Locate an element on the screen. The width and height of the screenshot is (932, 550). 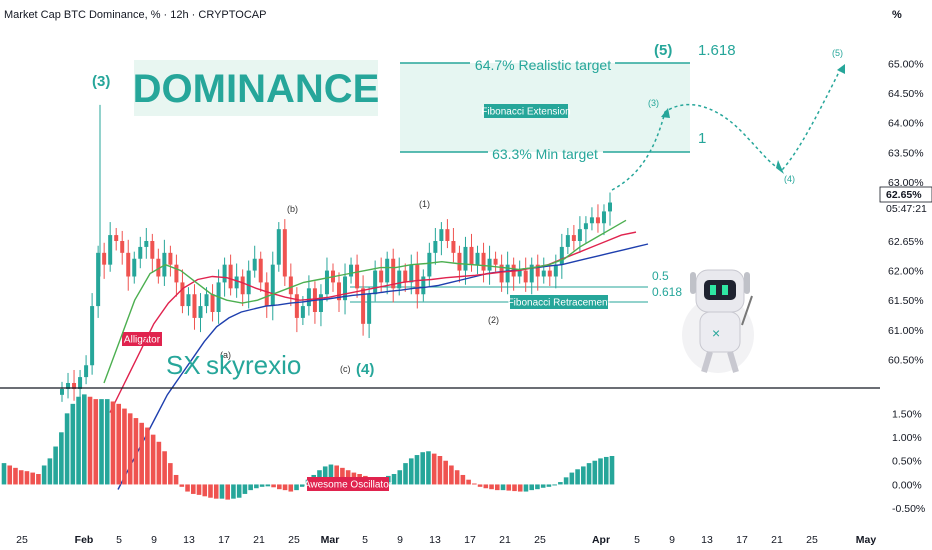
ao-tag is located at coordinates (348, 484).